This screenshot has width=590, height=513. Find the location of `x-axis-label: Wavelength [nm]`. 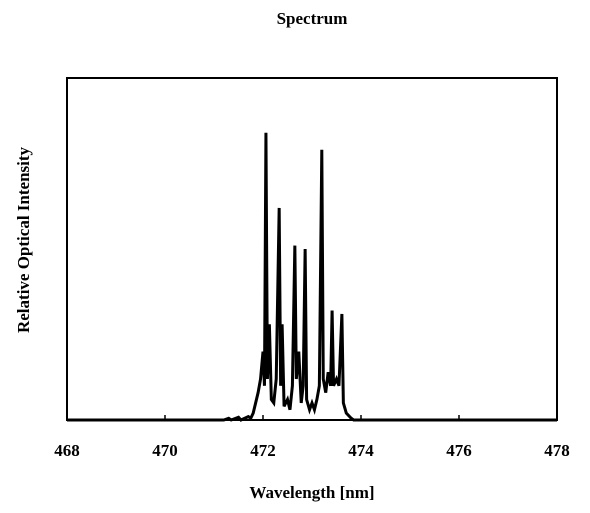

x-axis-label: Wavelength [nm] is located at coordinates (311, 492).